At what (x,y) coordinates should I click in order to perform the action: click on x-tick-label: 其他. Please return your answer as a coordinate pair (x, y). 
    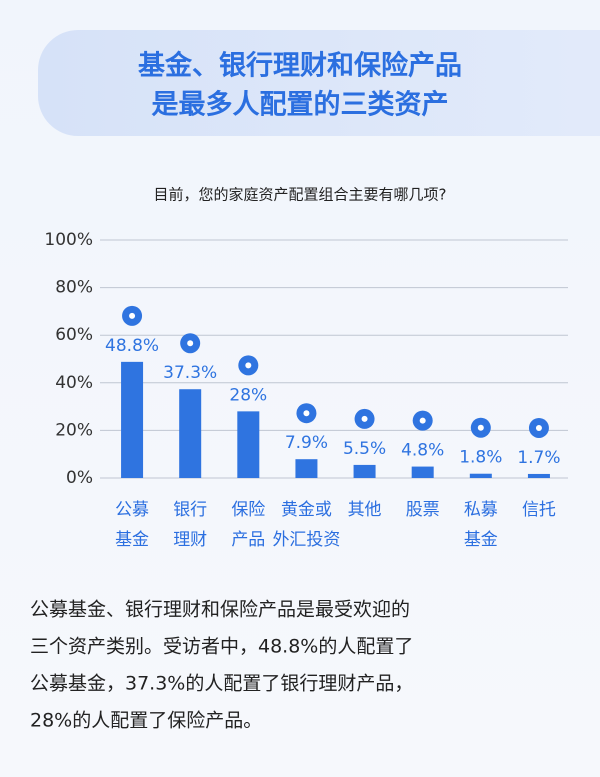
    Looking at the image, I should click on (365, 510).